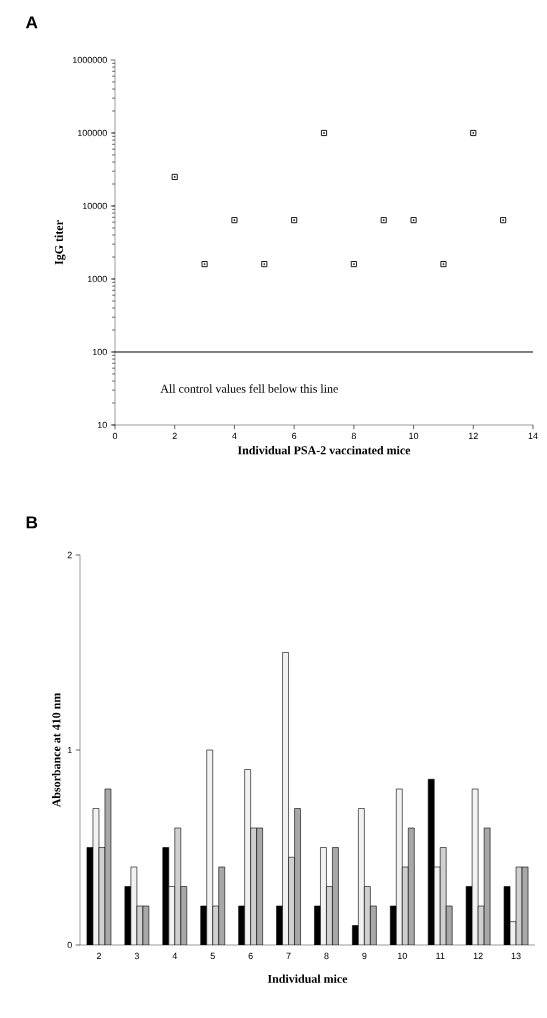 This screenshot has height=1018, width=547. What do you see at coordinates (99, 352) in the screenshot?
I see `y-tick-label: 100` at bounding box center [99, 352].